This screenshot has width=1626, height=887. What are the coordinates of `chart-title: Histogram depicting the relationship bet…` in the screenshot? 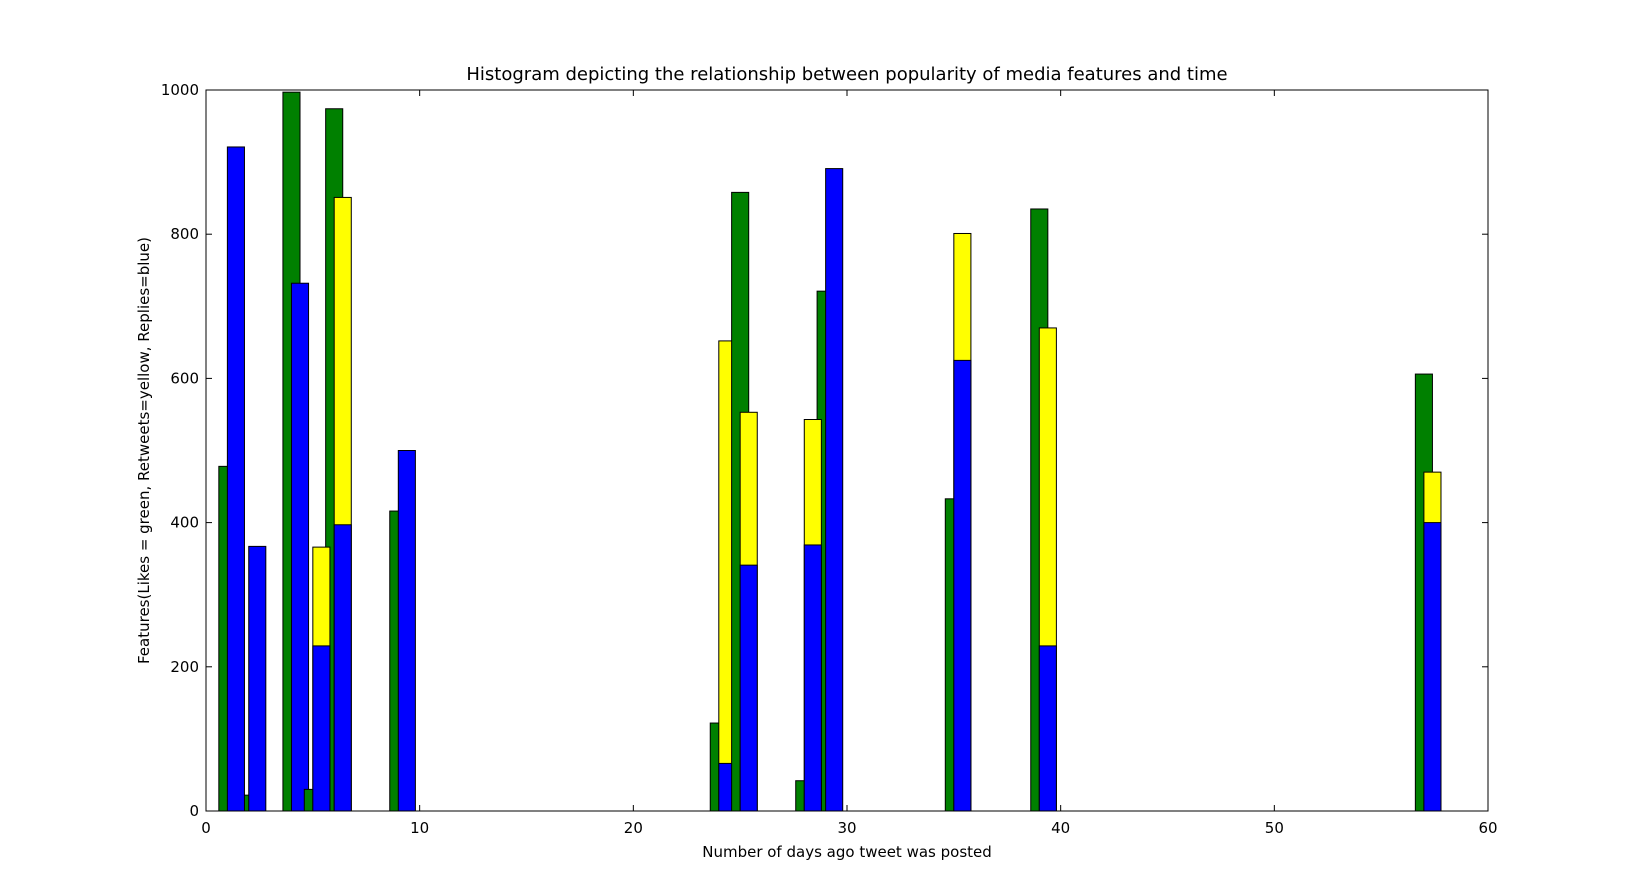 It's located at (846, 74).